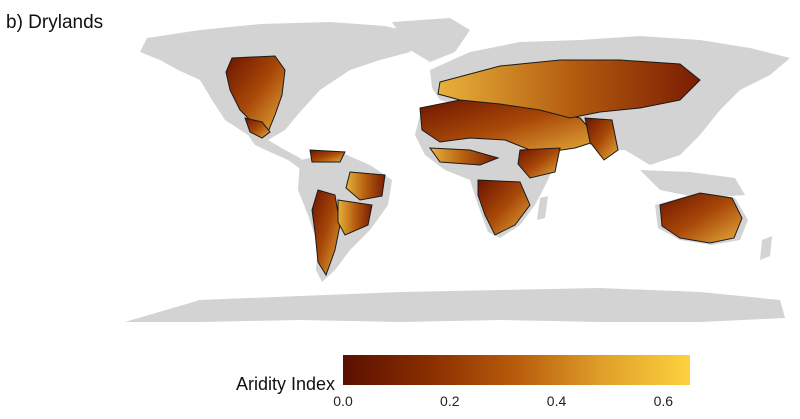  I want to click on legend-tick-label: 0.4, so click(556, 401).